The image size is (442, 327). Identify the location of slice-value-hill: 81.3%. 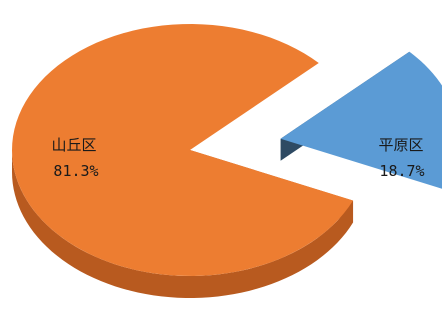
(75, 171).